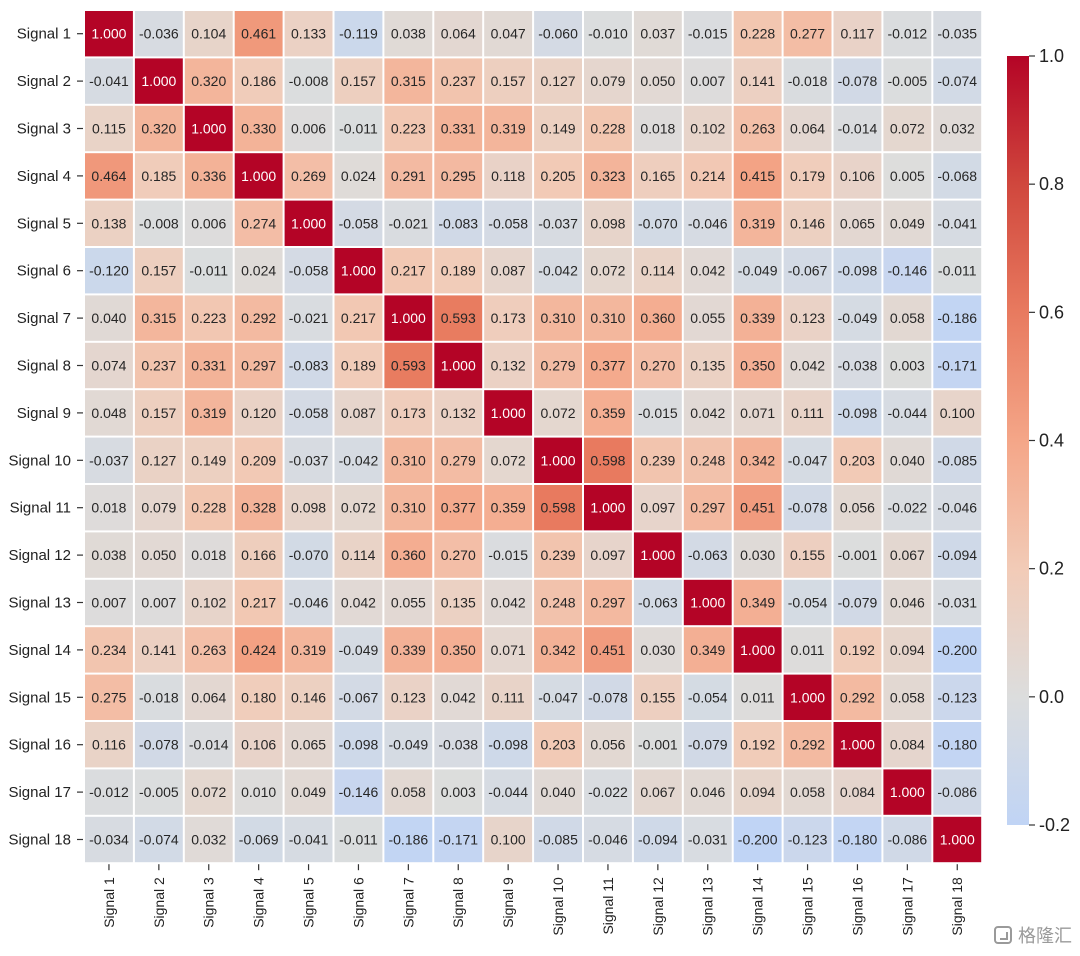 This screenshot has height=956, width=1080. Describe the element at coordinates (258, 460) in the screenshot. I see `cell-value-label: 0.209` at that location.